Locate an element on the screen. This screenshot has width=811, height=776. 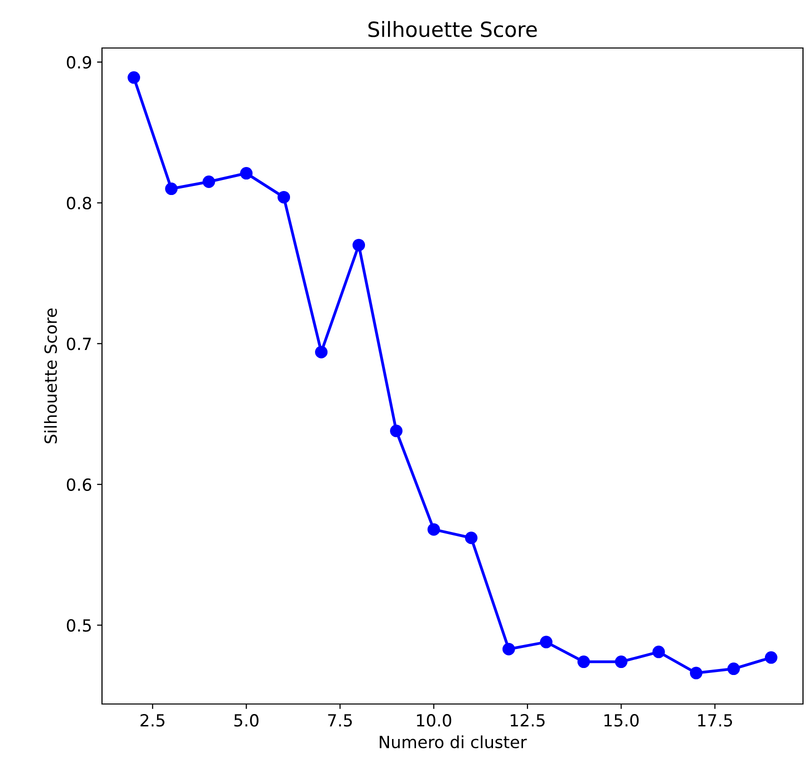
x-tick-label: 15.0 is located at coordinates (621, 720).